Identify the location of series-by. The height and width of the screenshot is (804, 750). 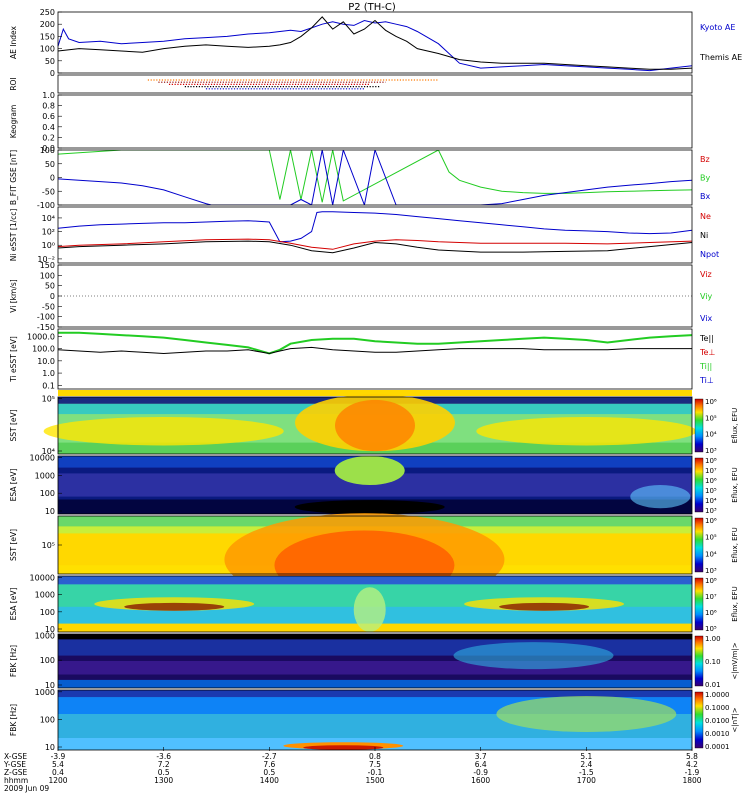
(375, 176).